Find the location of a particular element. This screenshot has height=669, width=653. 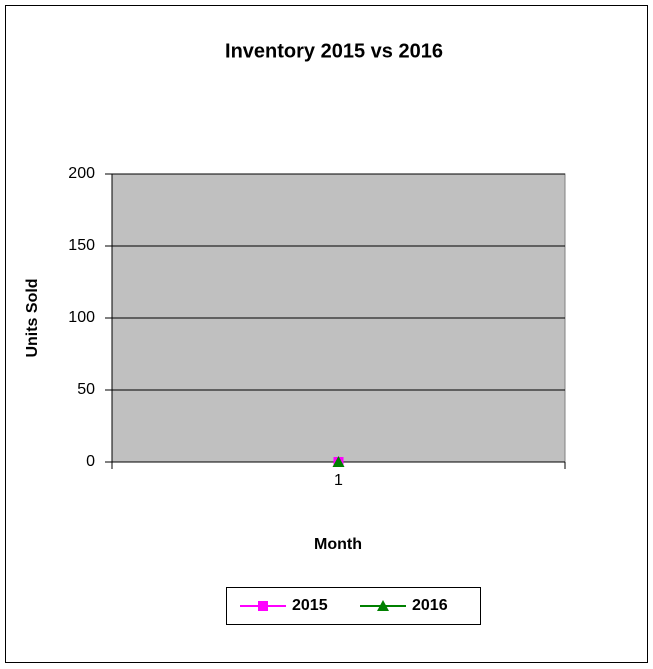

y-tick-label: 150 is located at coordinates (81, 245).